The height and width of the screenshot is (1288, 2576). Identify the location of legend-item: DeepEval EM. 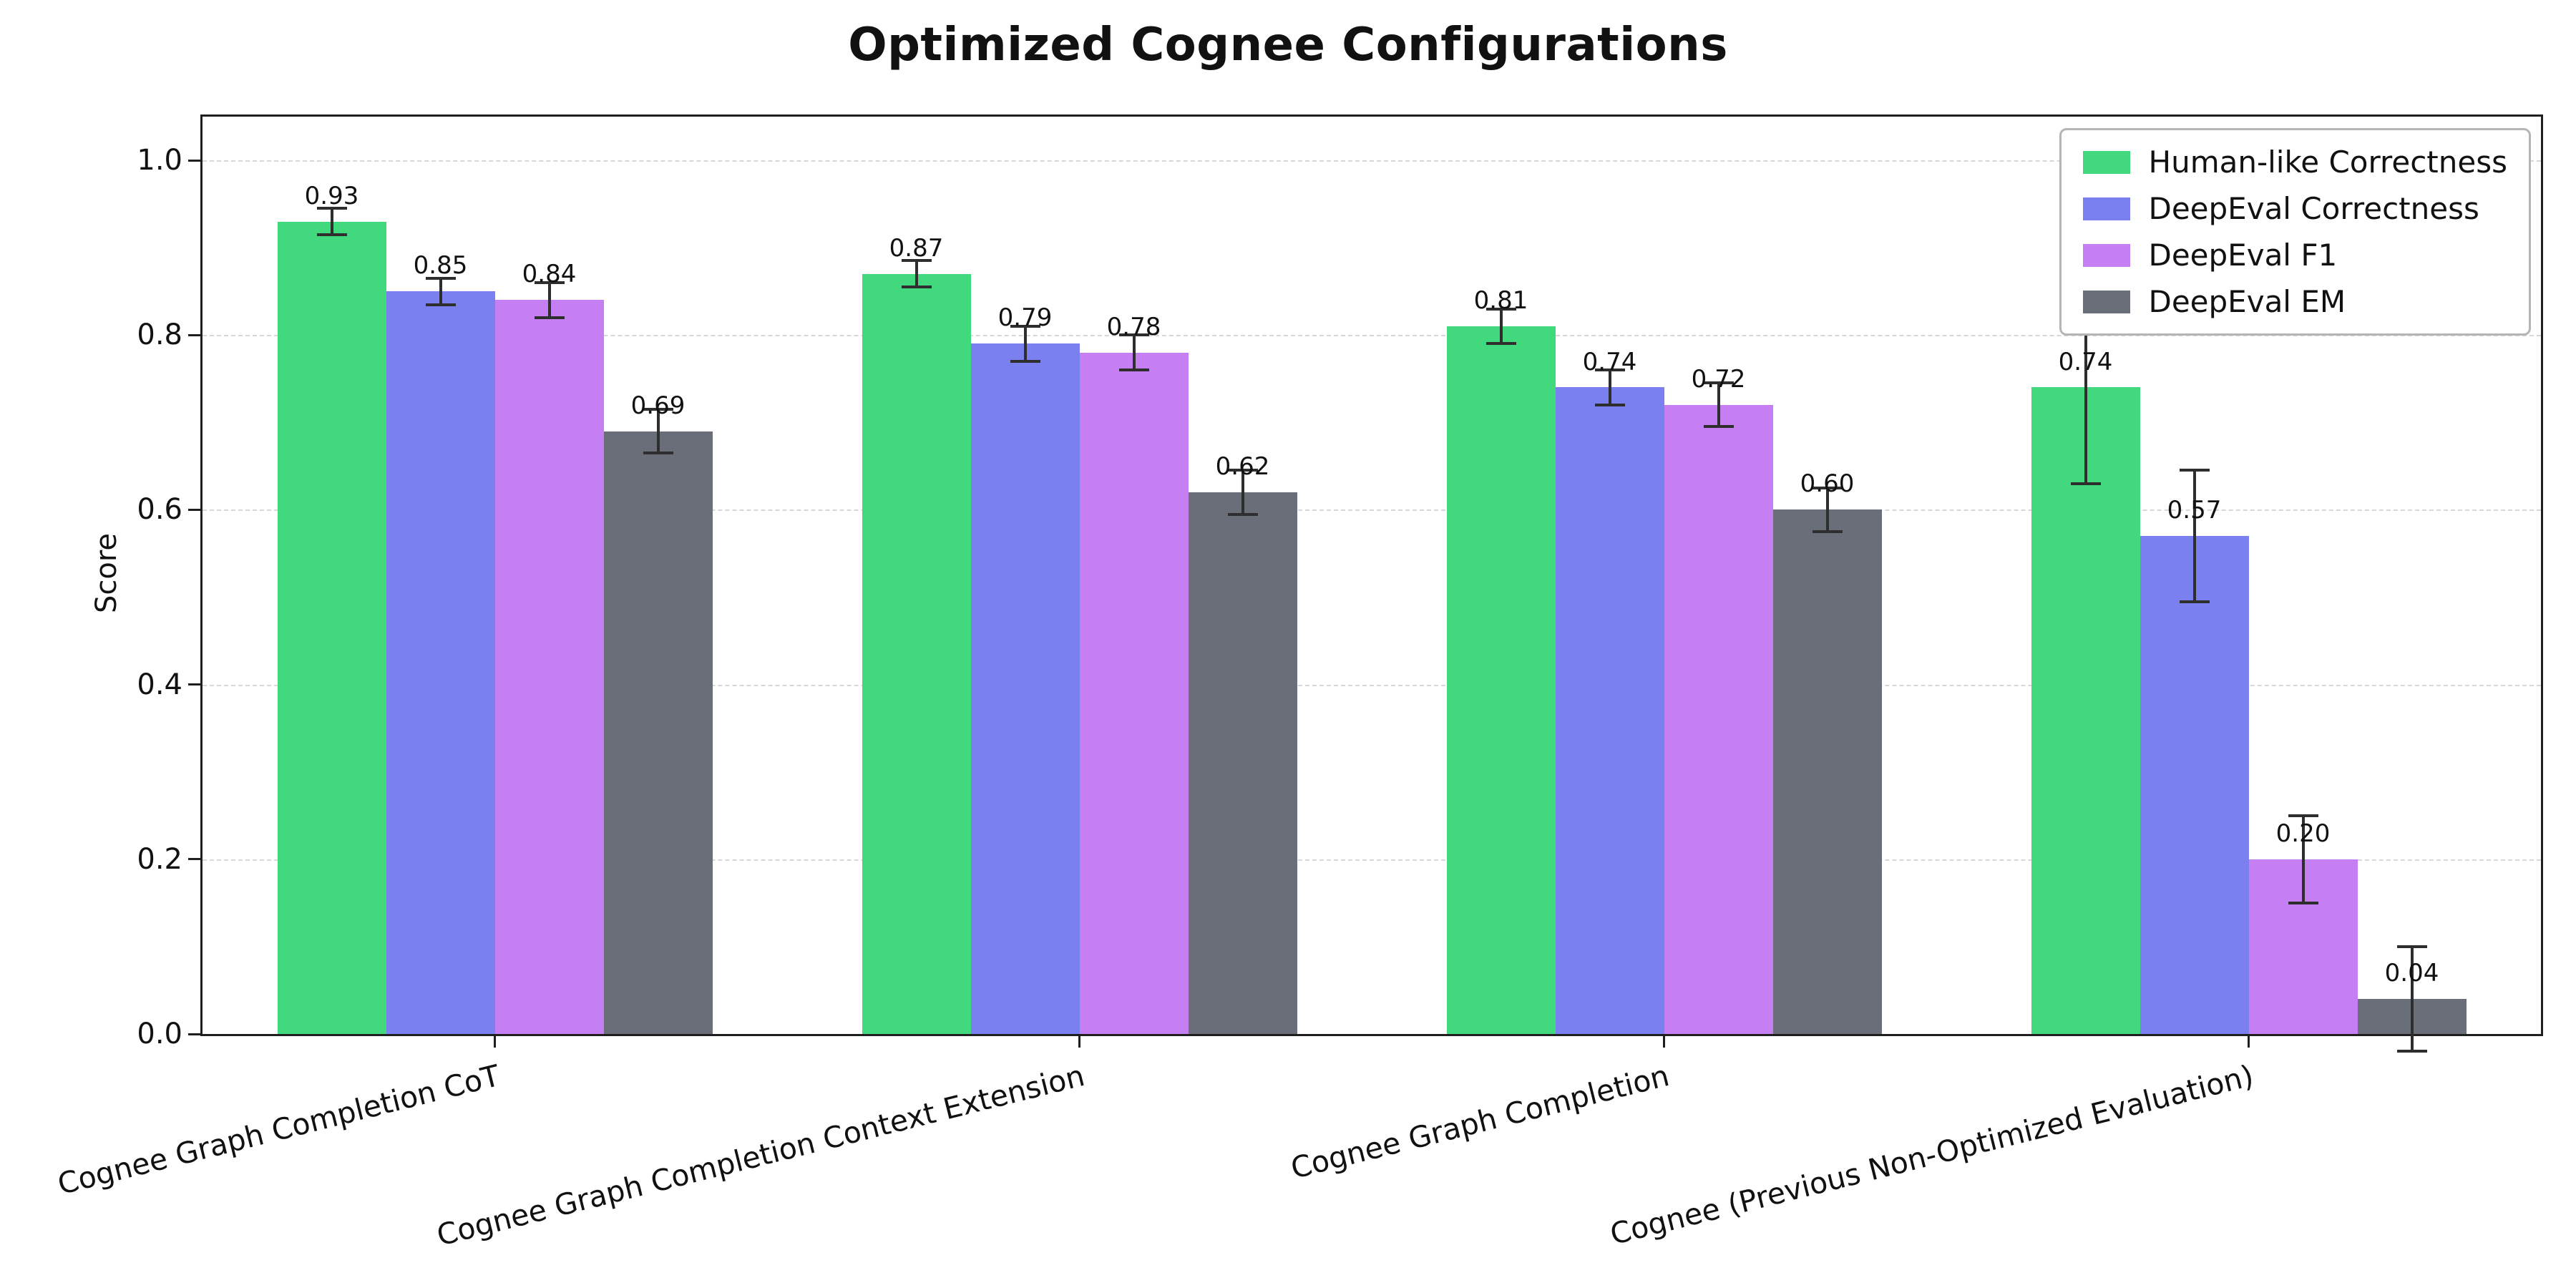
(2295, 301).